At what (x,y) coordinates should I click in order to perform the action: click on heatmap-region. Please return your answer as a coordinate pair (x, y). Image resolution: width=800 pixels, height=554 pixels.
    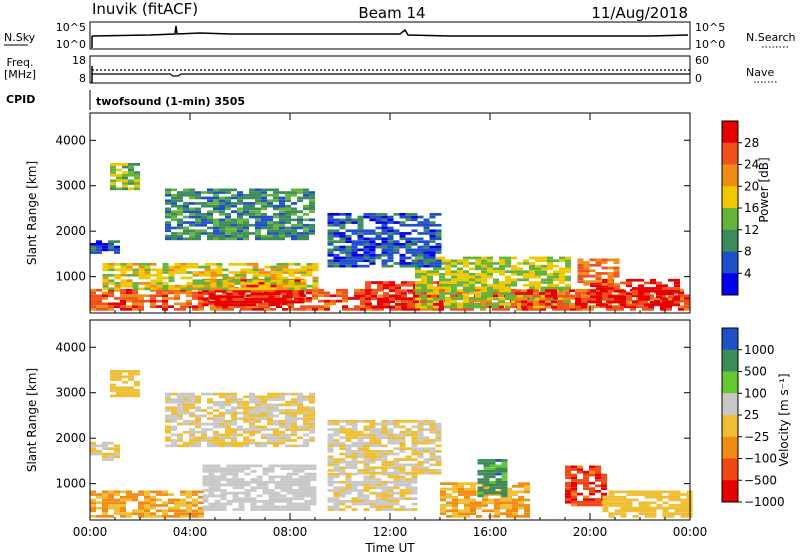
    Looking at the image, I should click on (384, 447).